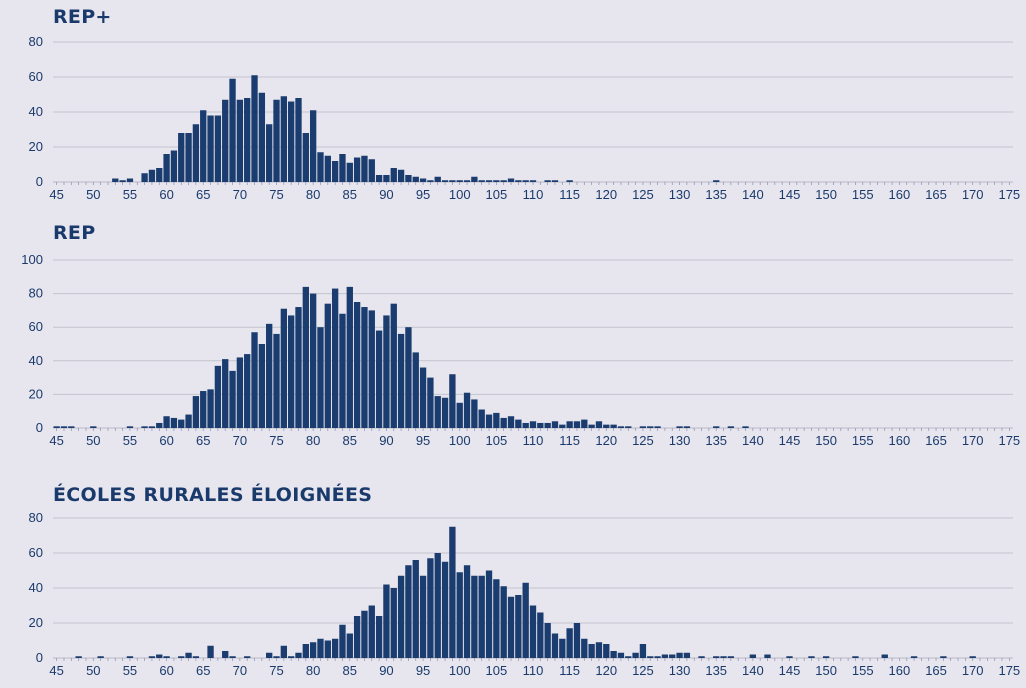 This screenshot has height=688, width=1026. I want to click on x-tick-label: 165, so click(936, 440).